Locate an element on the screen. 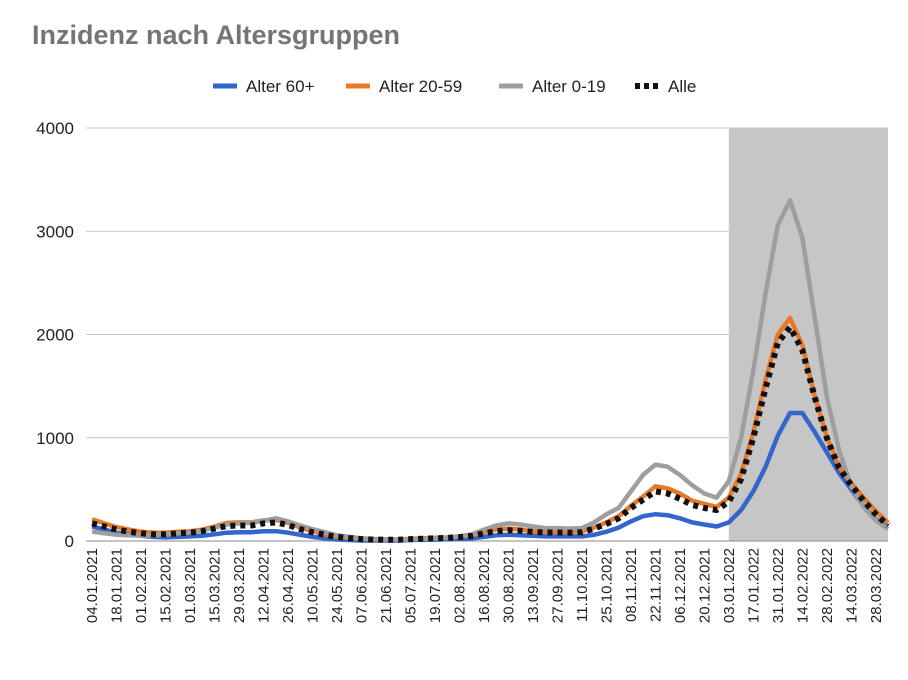 Image resolution: width=908 pixels, height=680 pixels. x-tick-label: 13.09.2021 is located at coordinates (533, 585).